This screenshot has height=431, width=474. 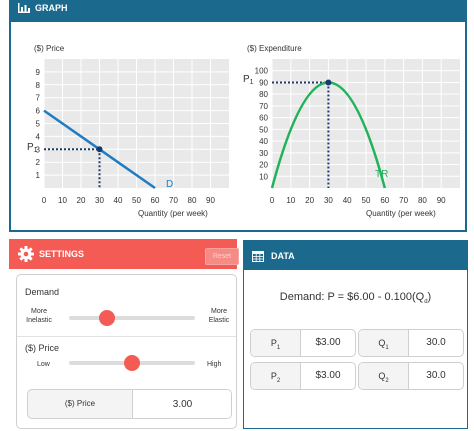 What do you see at coordinates (328, 342) in the screenshot?
I see `p1-value: $3.00` at bounding box center [328, 342].